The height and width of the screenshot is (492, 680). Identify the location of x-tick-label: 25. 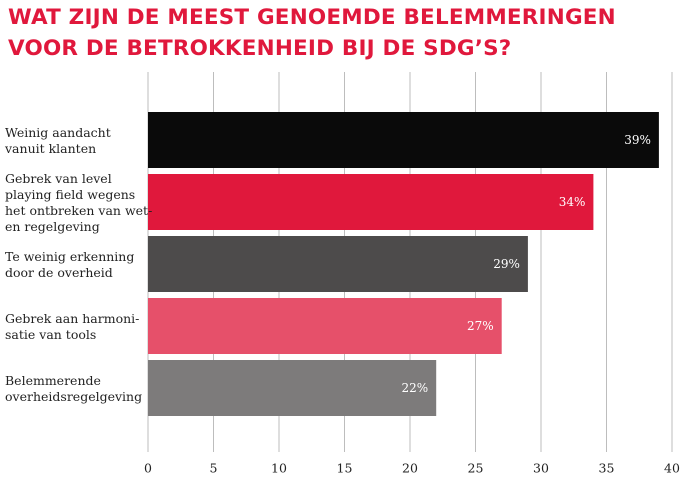
(476, 468).